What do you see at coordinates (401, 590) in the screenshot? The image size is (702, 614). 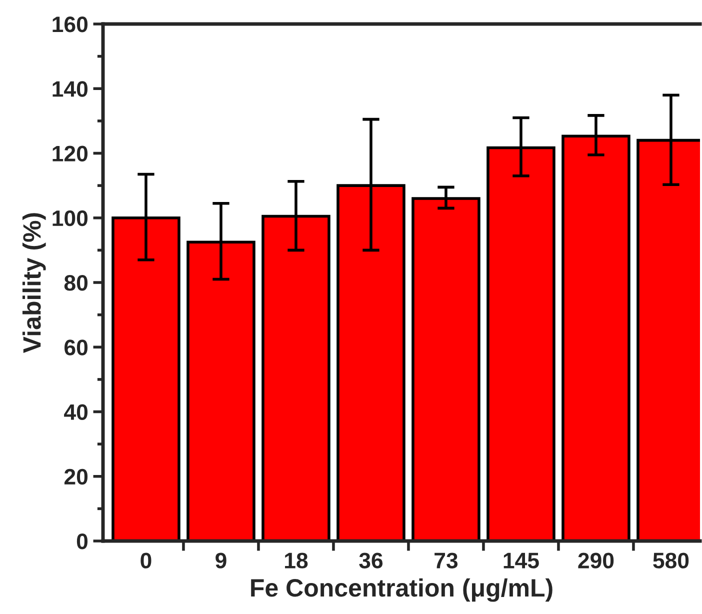 I see `x-axis-title: Fe Concentration (μg/mL)` at bounding box center [401, 590].